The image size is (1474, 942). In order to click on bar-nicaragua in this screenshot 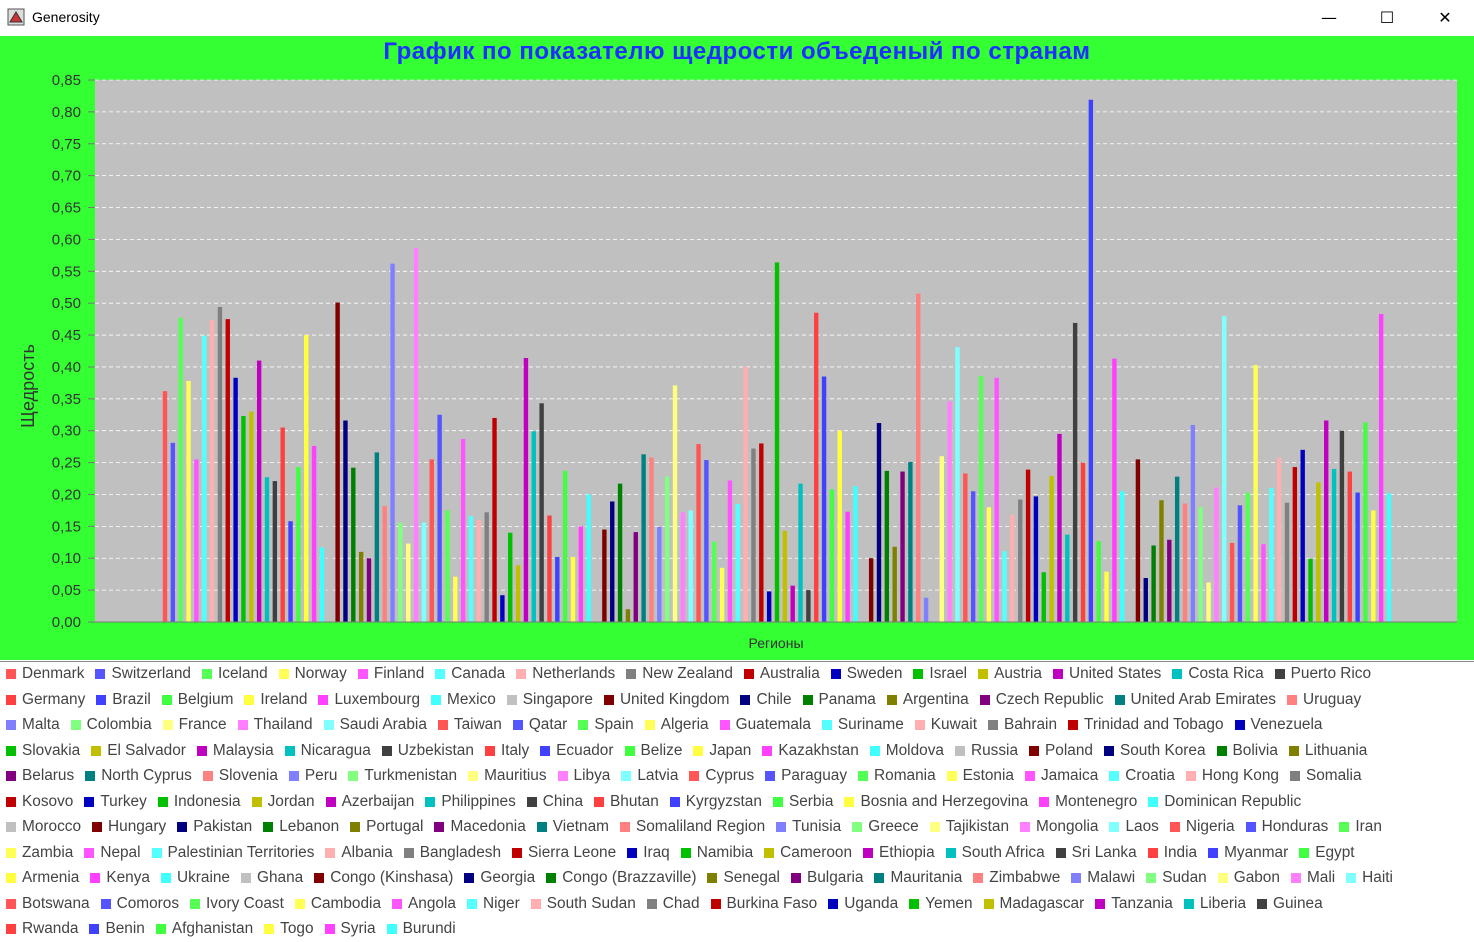, I will do `click(533, 526)`.